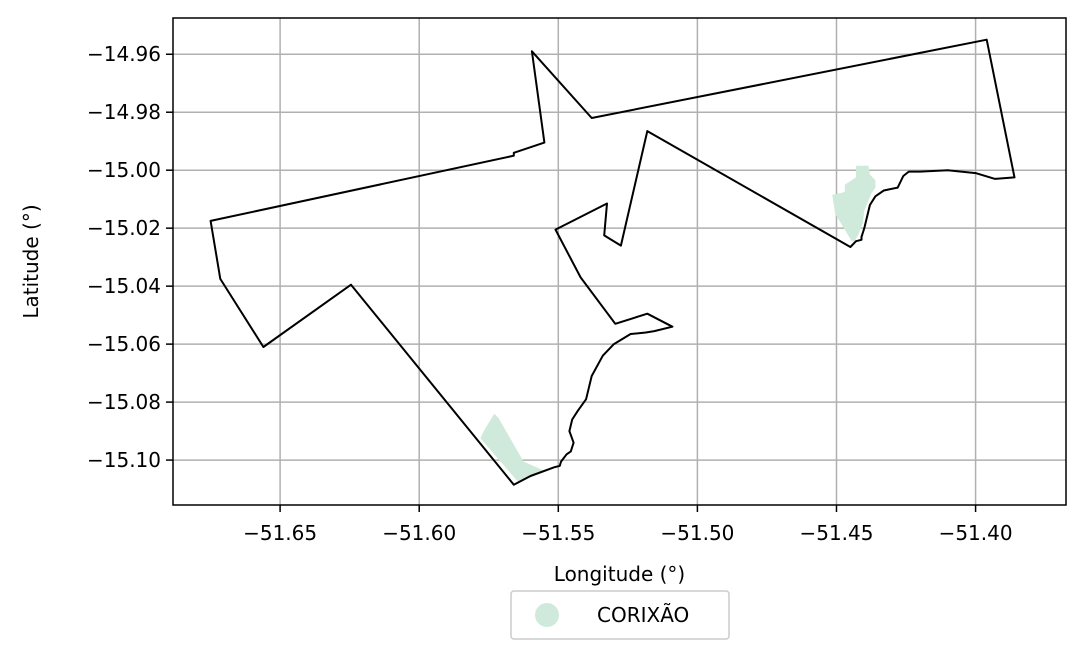  I want to click on legend-marker-corixao, so click(547, 615).